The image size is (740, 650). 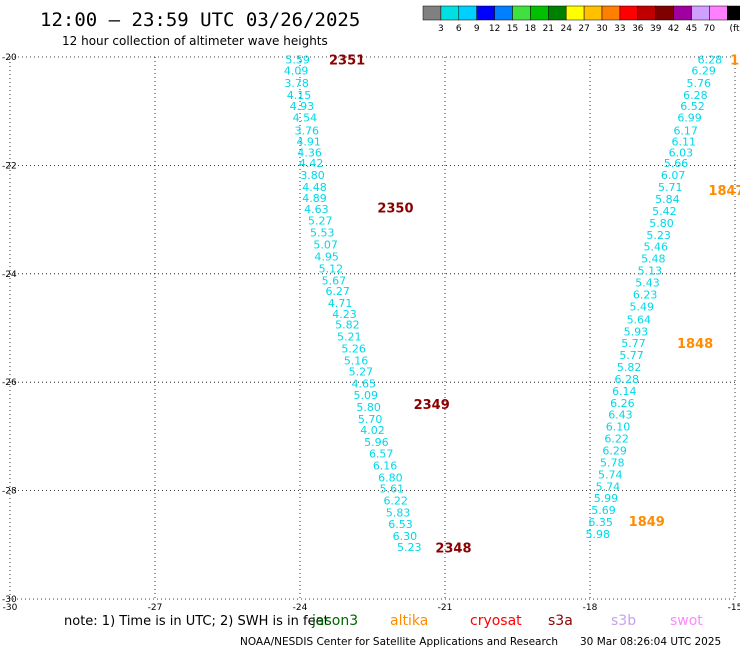 What do you see at coordinates (326, 256) in the screenshot?
I see `swh-value: 4.95` at bounding box center [326, 256].